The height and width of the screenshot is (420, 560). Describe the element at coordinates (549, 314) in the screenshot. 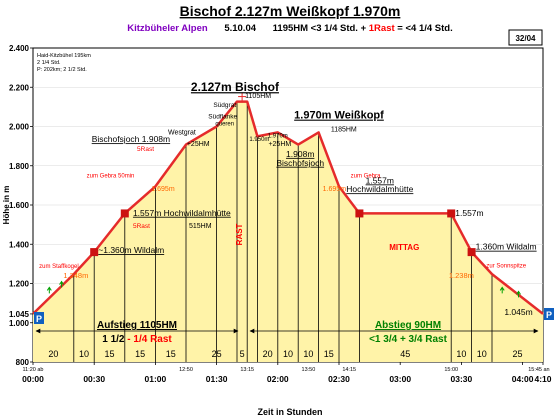

I see `parking-marker-end` at that location.